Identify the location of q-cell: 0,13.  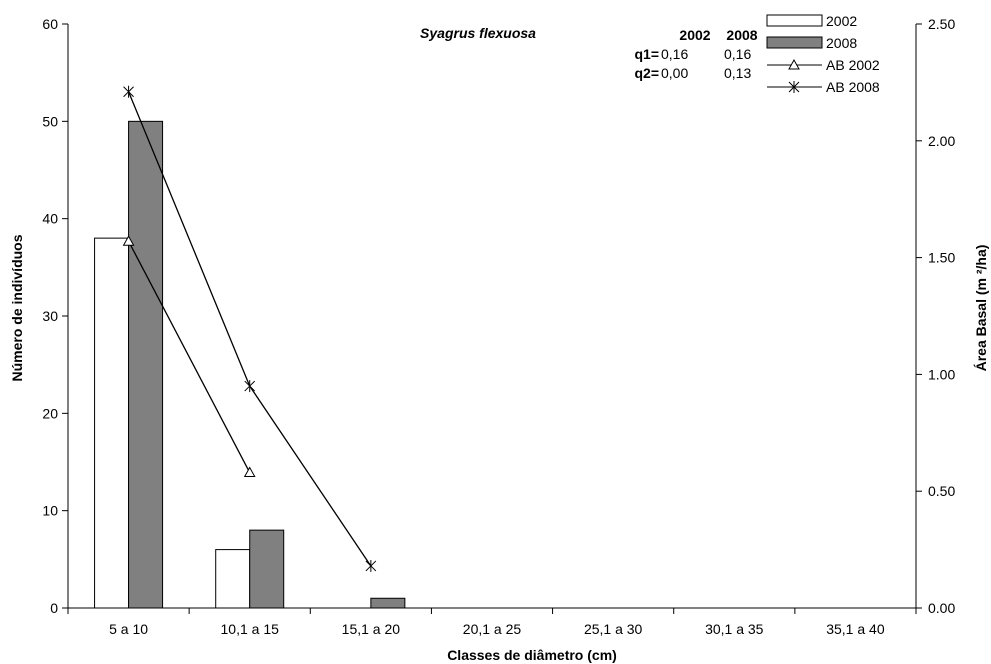
(737, 73).